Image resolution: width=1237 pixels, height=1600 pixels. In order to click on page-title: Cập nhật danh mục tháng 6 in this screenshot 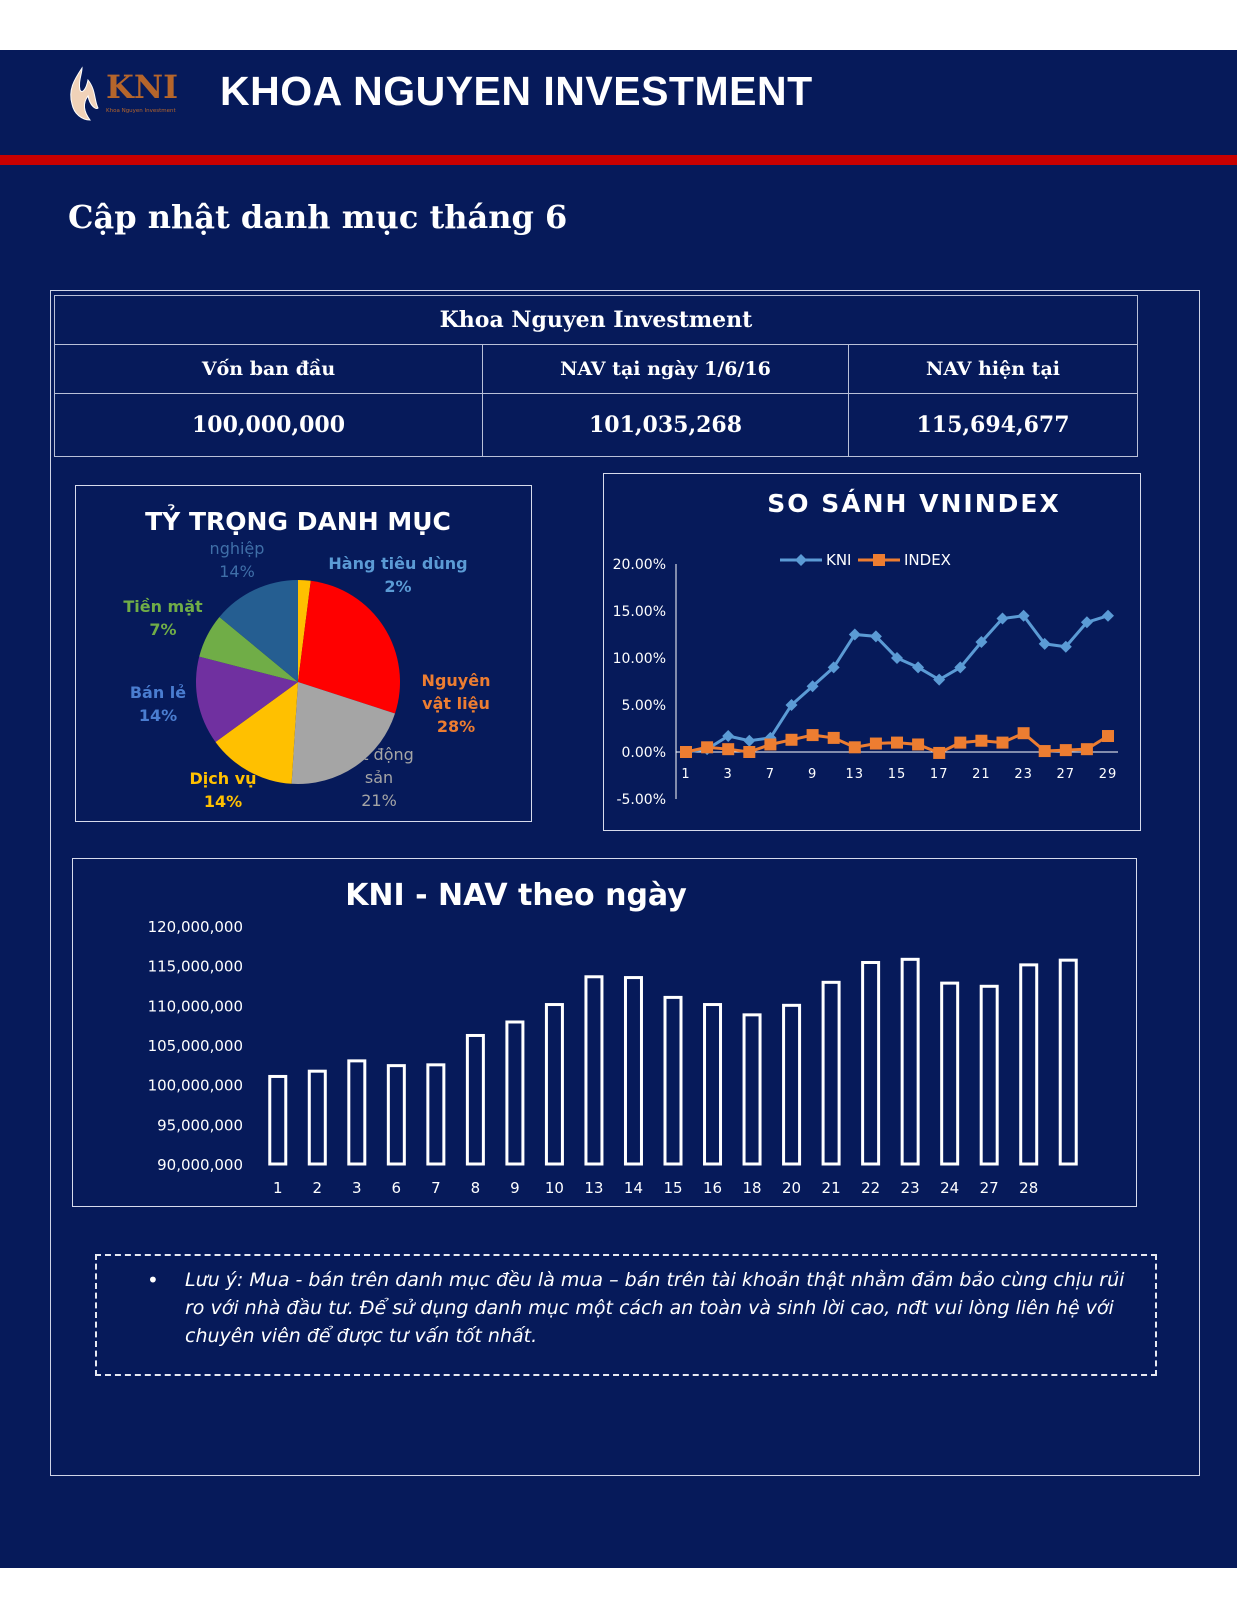, I will do `click(318, 217)`.